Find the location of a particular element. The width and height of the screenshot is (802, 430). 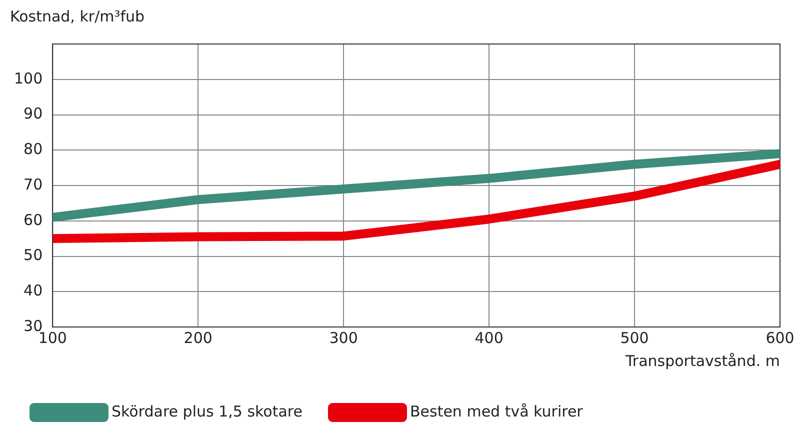

legend-label: Skördare plus 1,5 skotare is located at coordinates (207, 411).